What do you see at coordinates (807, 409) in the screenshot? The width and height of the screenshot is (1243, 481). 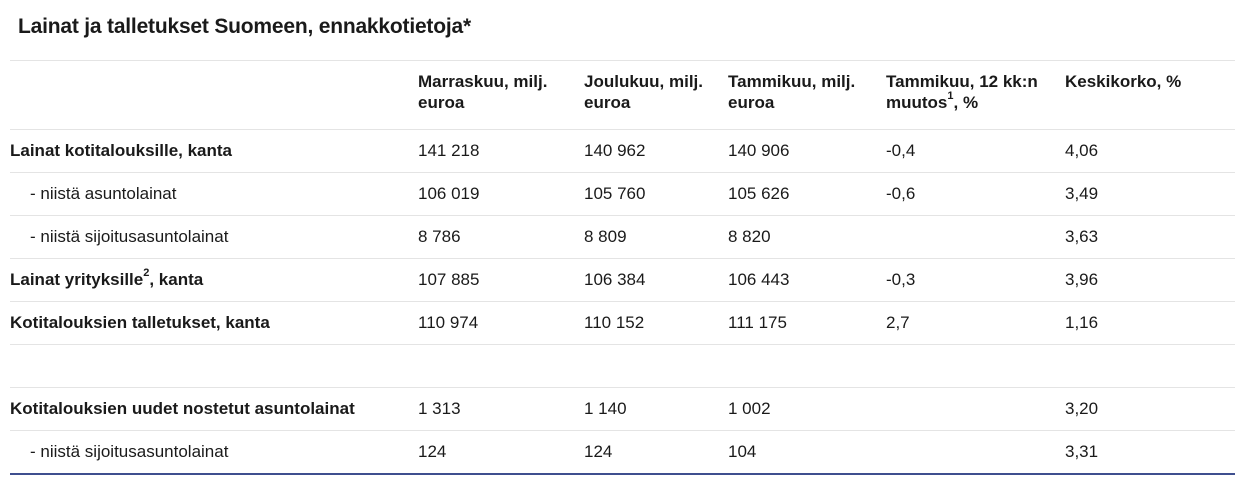 I see `cell-january: 1 002` at bounding box center [807, 409].